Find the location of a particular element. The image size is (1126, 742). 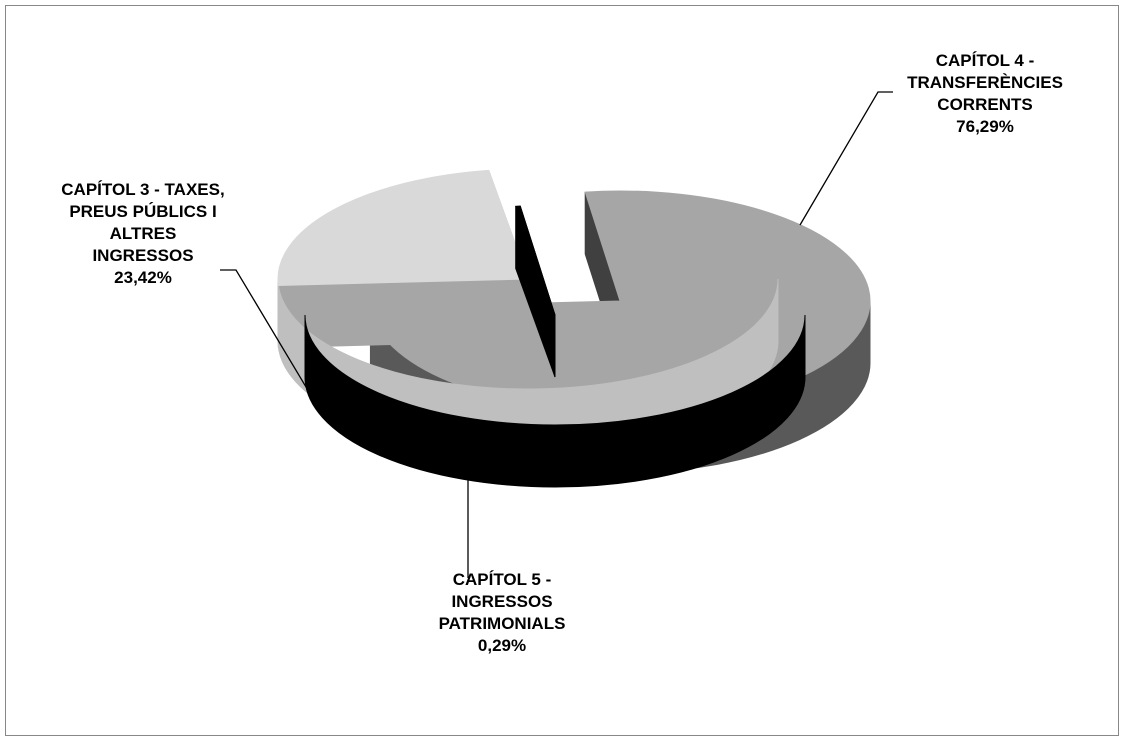

pie-slice-3-side is located at coordinates (555, 401).